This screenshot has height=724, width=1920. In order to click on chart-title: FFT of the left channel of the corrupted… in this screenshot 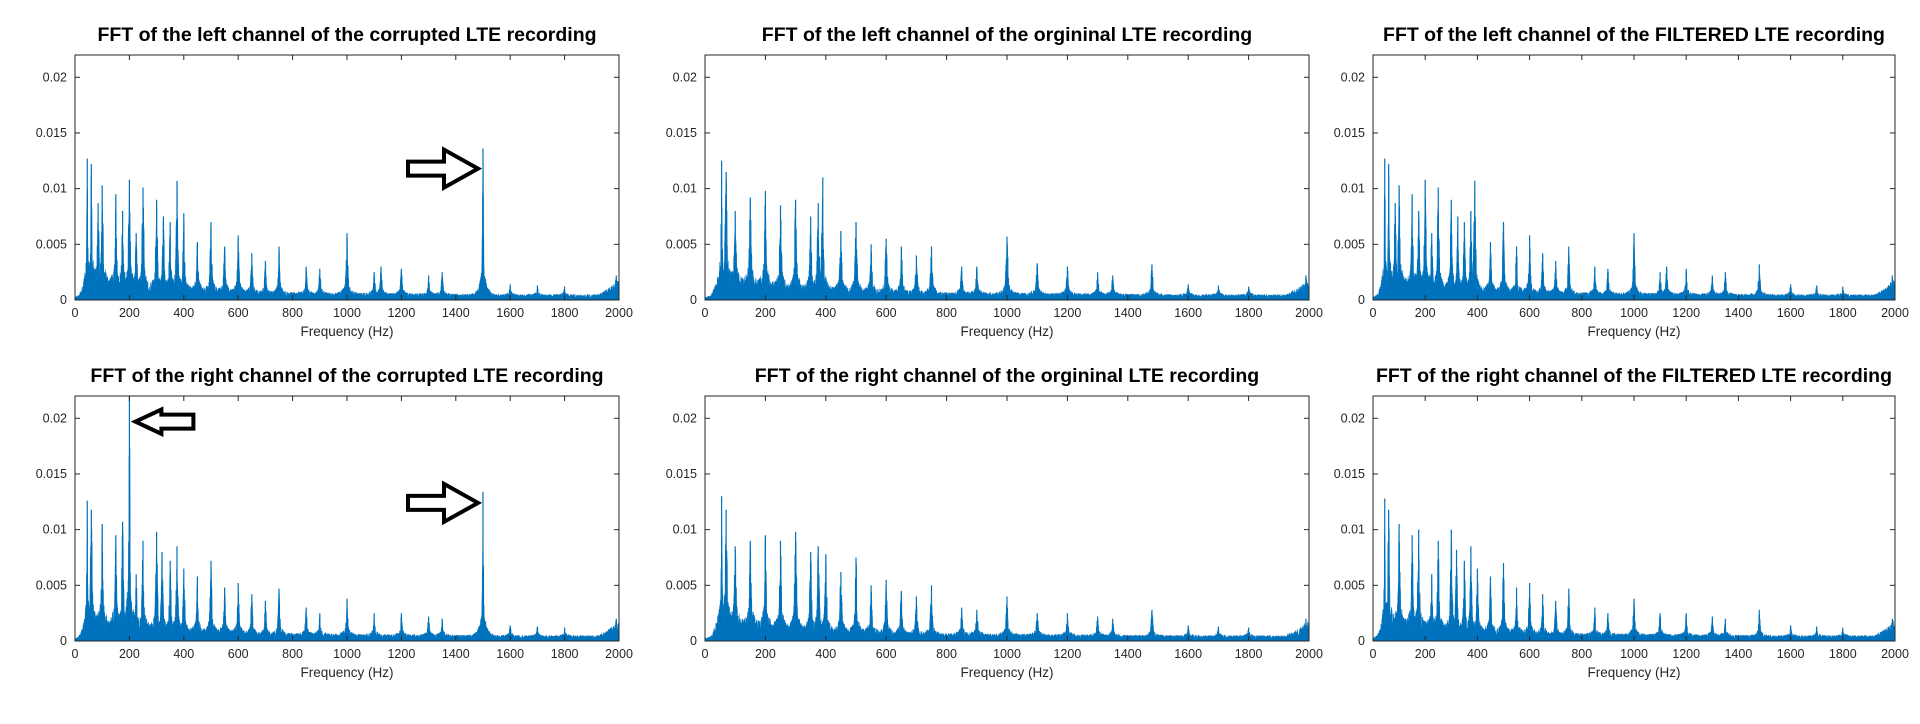, I will do `click(346, 35)`.